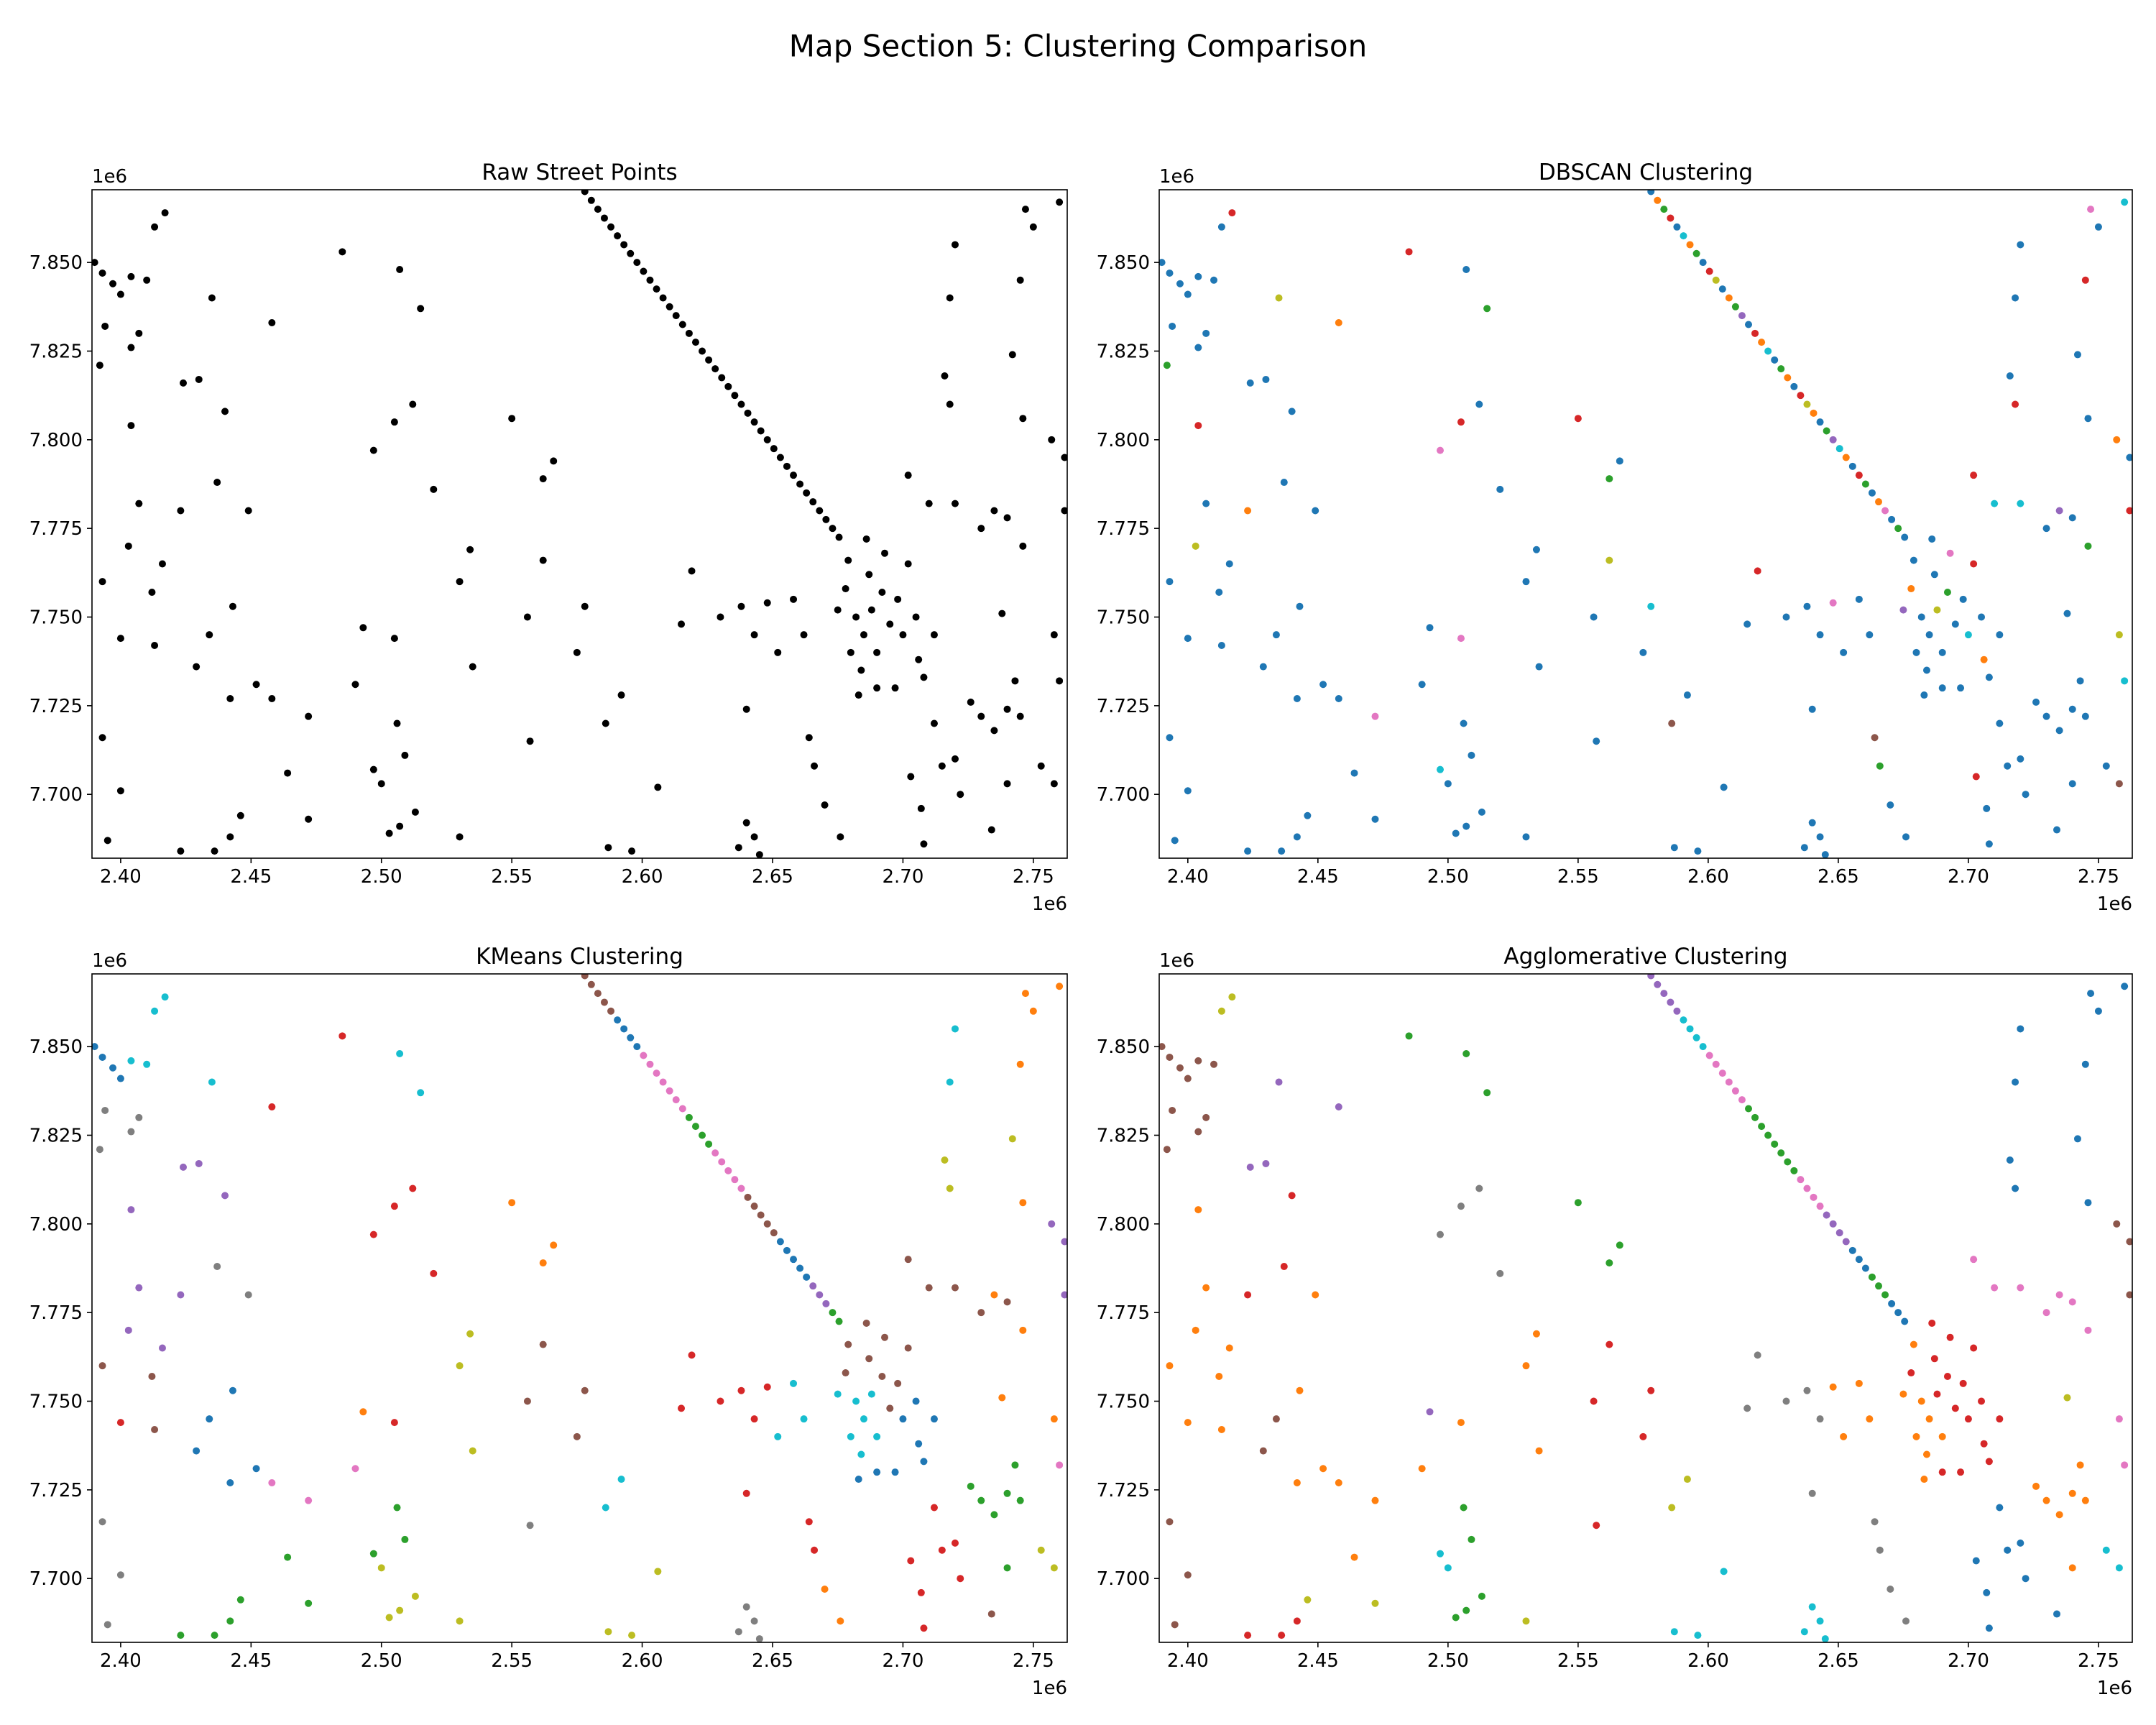 The image size is (2156, 1725). I want to click on y-tick-label: 7.725, so click(56, 706).